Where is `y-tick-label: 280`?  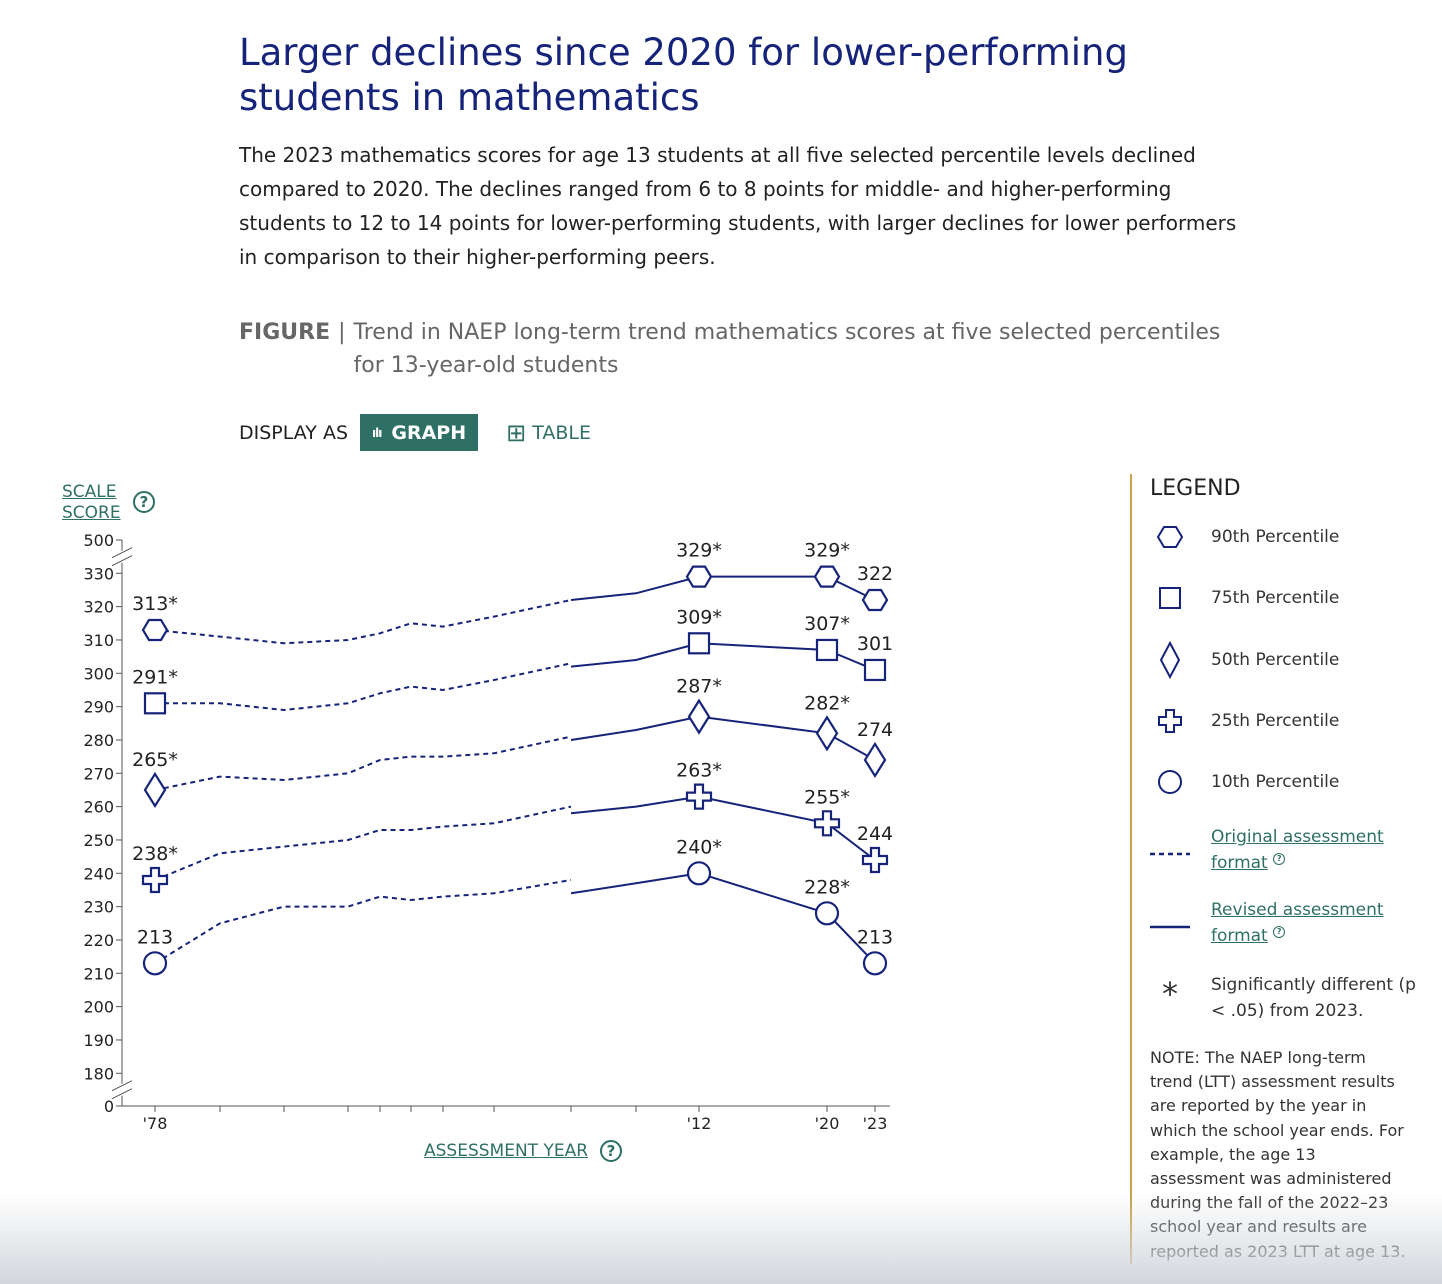 y-tick-label: 280 is located at coordinates (98, 740).